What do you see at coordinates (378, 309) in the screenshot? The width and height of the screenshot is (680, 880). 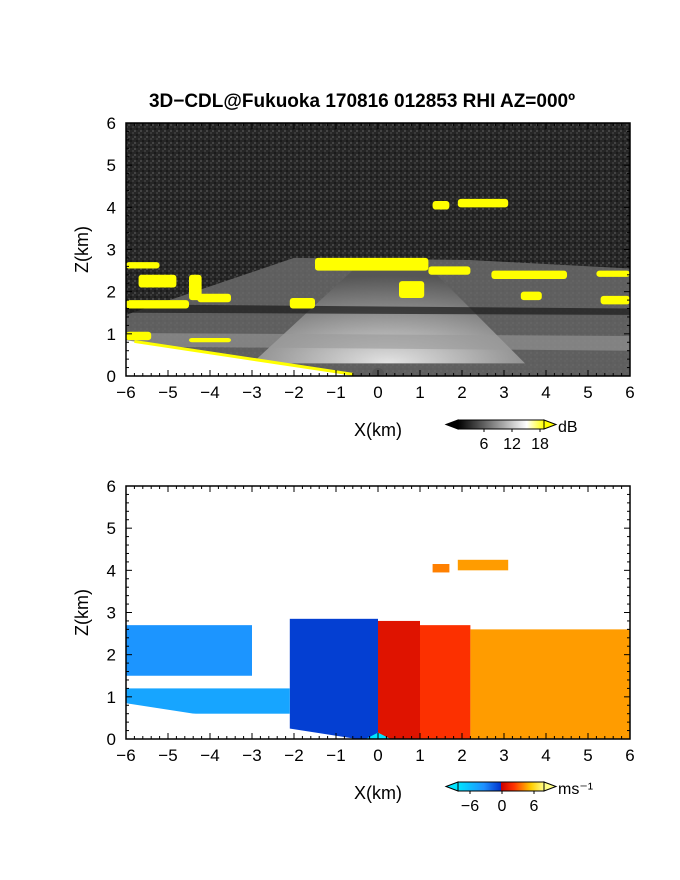 I see `echo-dark-band` at bounding box center [378, 309].